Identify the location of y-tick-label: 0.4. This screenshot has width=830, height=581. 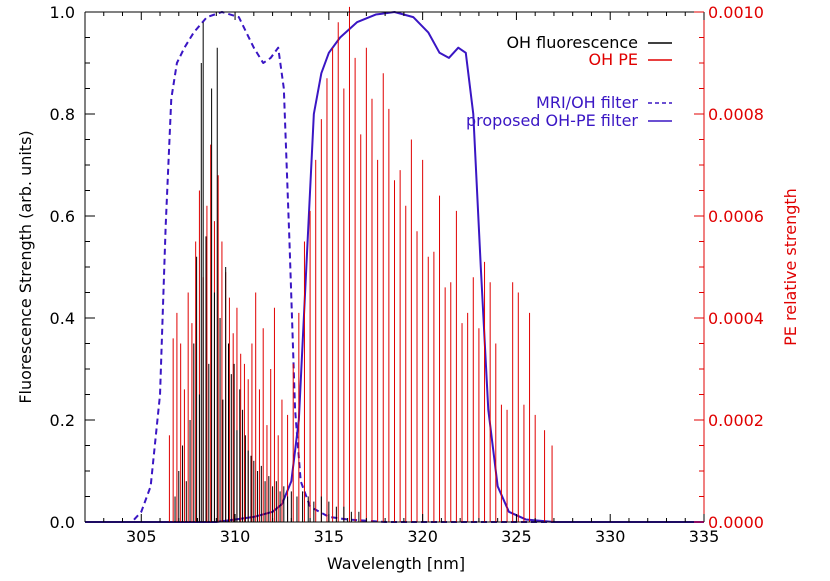
(62, 318).